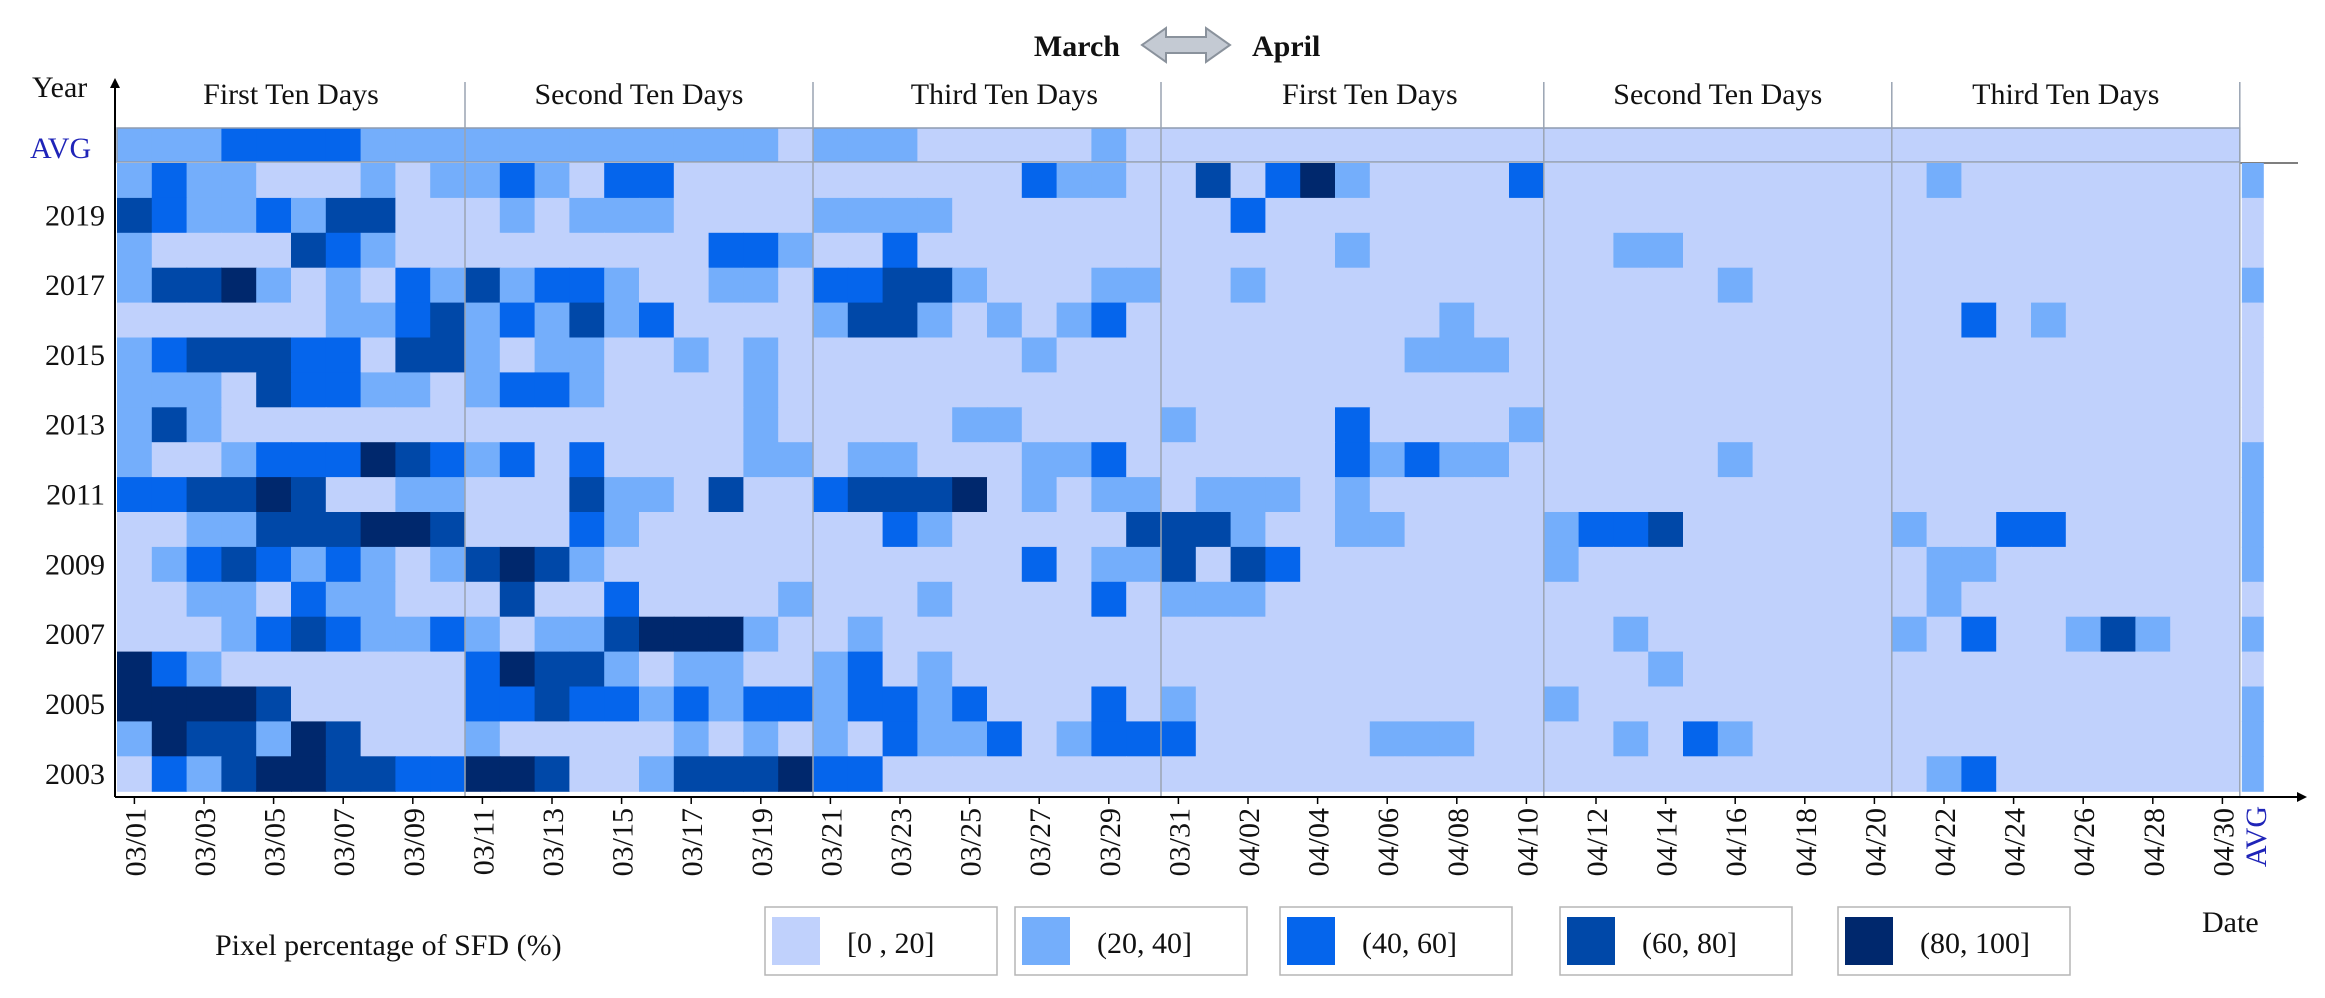  What do you see at coordinates (553, 842) in the screenshot?
I see `x-tick-03-13: 03/13` at bounding box center [553, 842].